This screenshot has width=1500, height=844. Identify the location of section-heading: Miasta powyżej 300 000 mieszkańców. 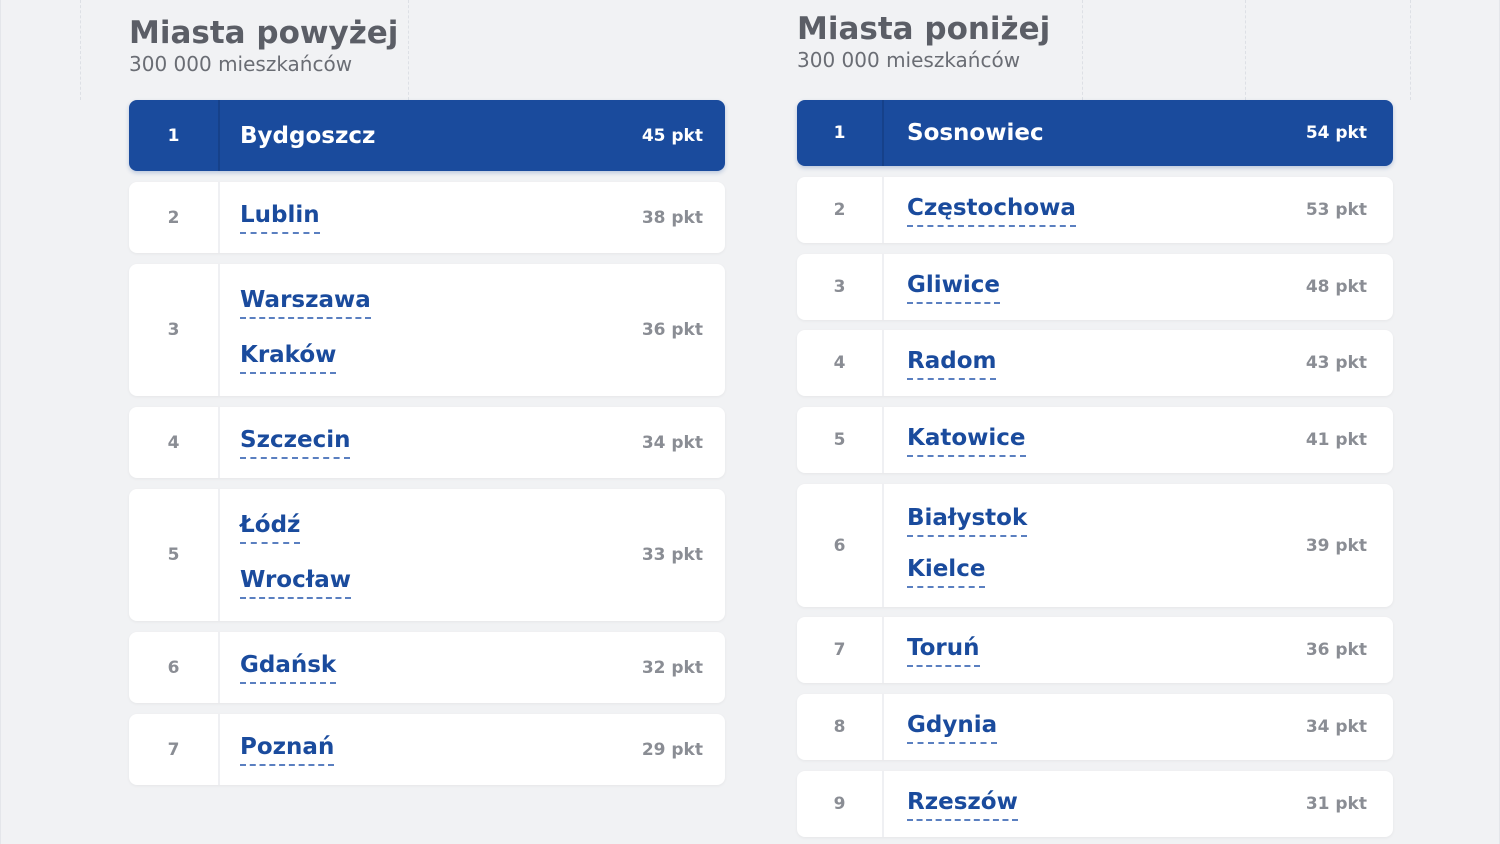
(263, 45).